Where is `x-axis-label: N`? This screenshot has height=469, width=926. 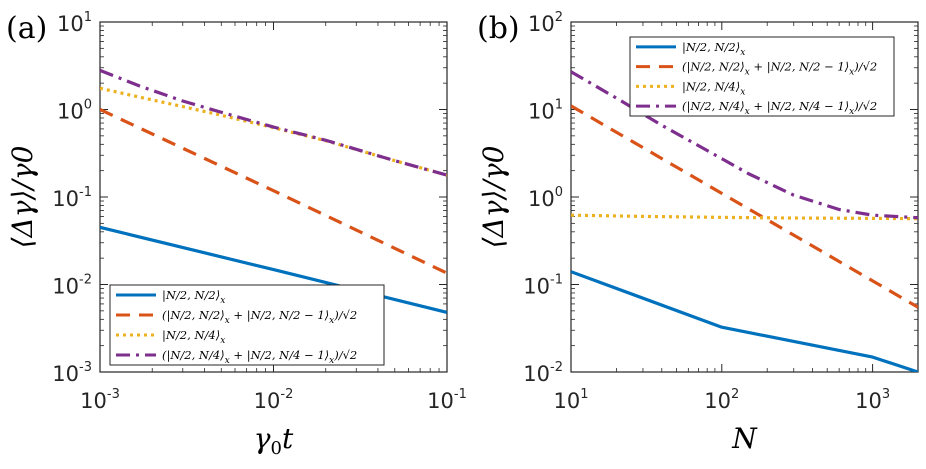 x-axis-label: N is located at coordinates (744, 438).